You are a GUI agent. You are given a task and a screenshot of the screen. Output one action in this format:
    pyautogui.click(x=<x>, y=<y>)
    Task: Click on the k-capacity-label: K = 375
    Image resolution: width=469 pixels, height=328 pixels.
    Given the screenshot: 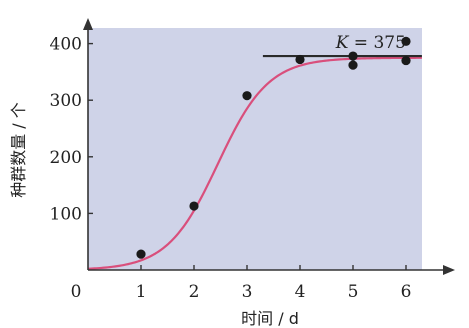 What is the action you would take?
    pyautogui.click(x=370, y=43)
    